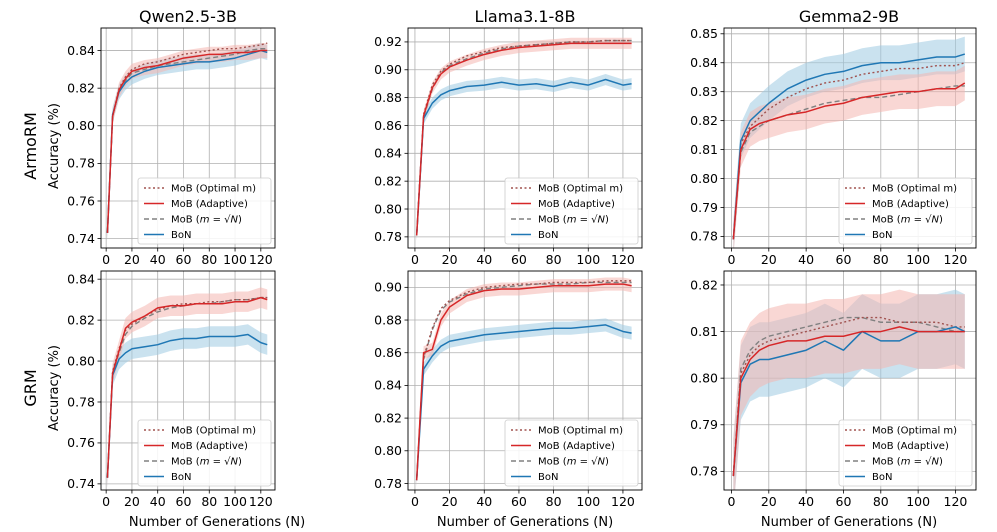 The height and width of the screenshot is (532, 997). I want to click on axes-frame, so click(525, 138).